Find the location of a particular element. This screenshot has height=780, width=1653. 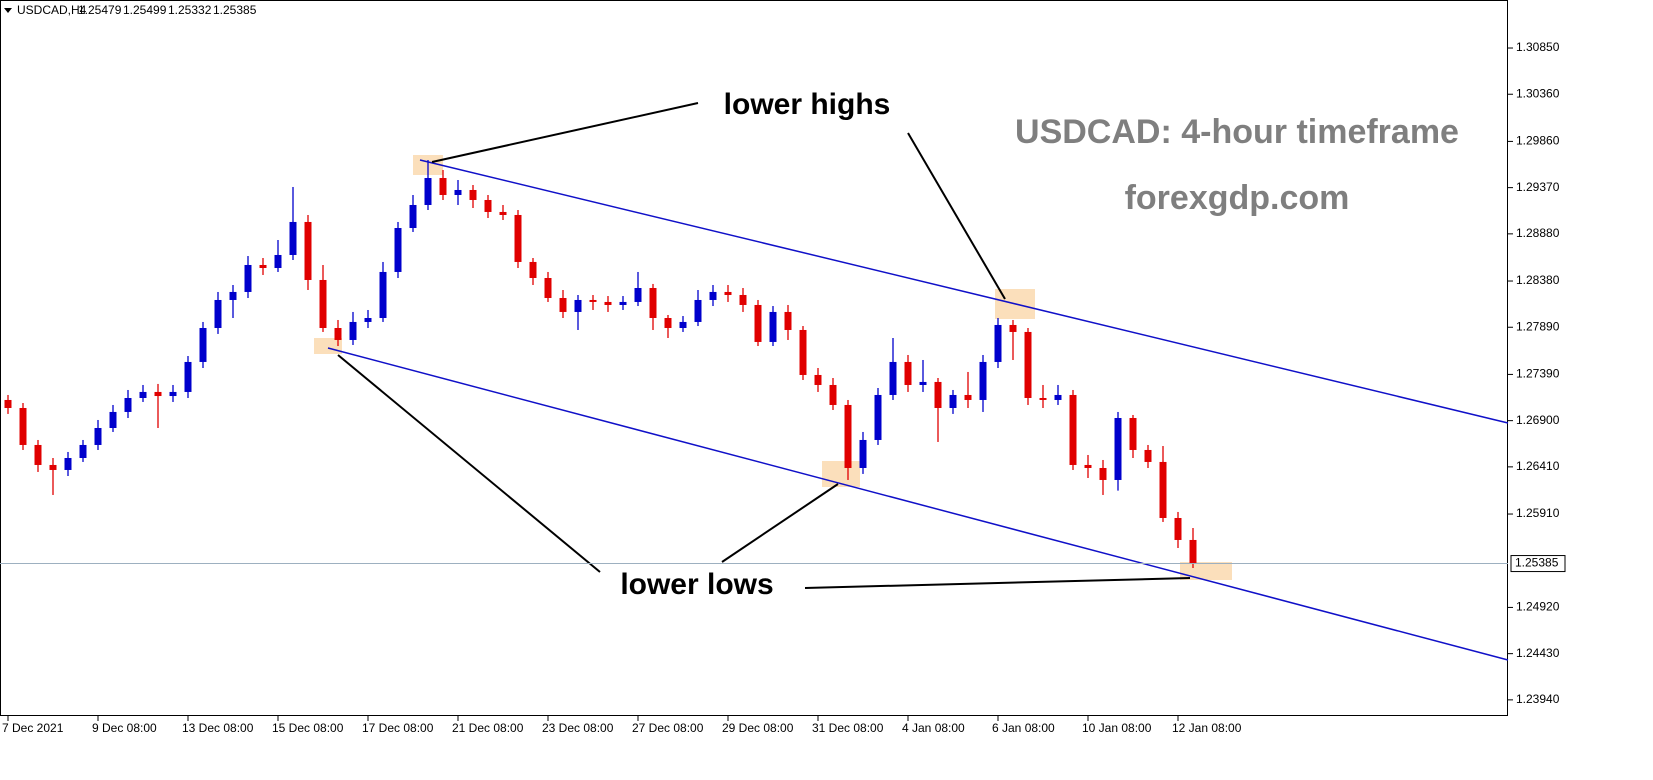

header-value: 1.25499 is located at coordinates (145, 10).